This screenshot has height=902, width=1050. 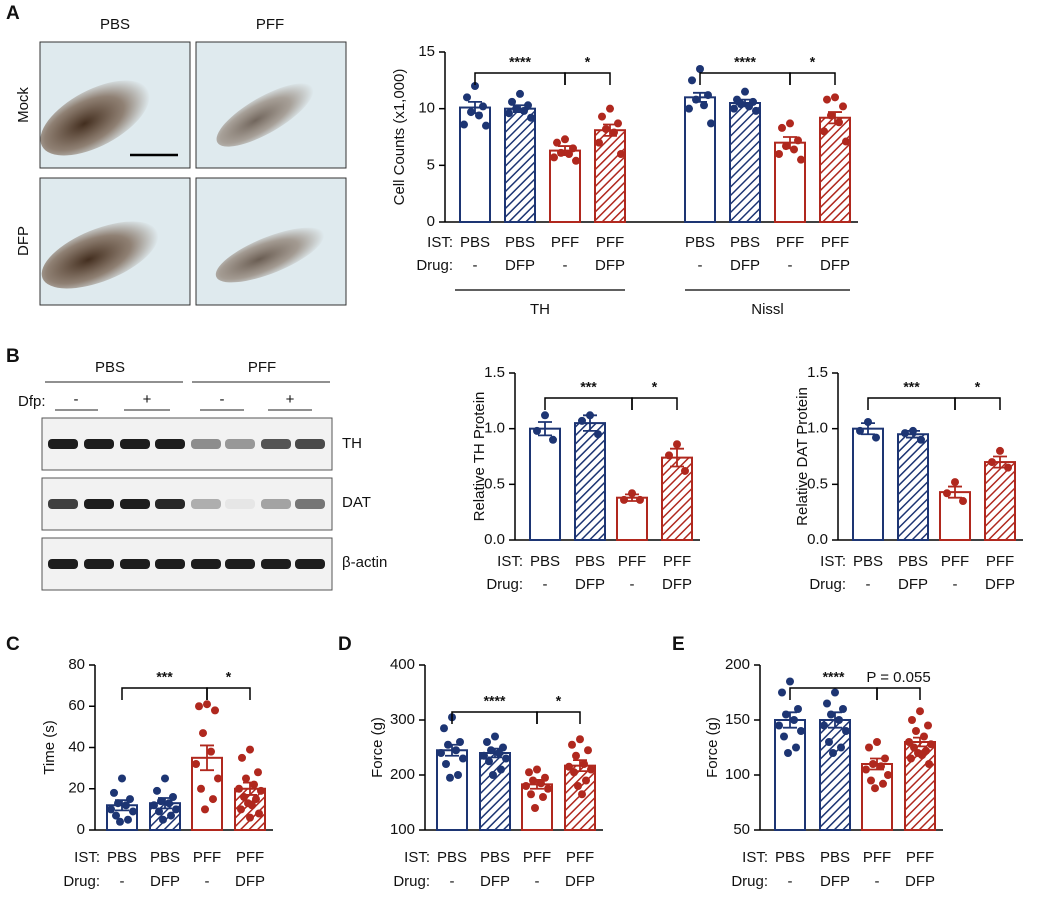 What do you see at coordinates (76, 664) in the screenshot?
I see `y-tick-label: 80` at bounding box center [76, 664].